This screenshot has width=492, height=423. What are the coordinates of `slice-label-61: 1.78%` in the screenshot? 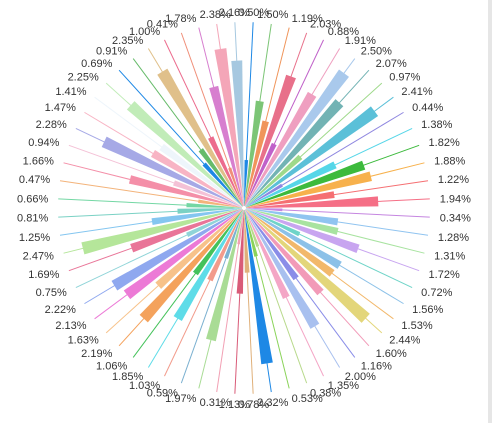 It's located at (180, 19).